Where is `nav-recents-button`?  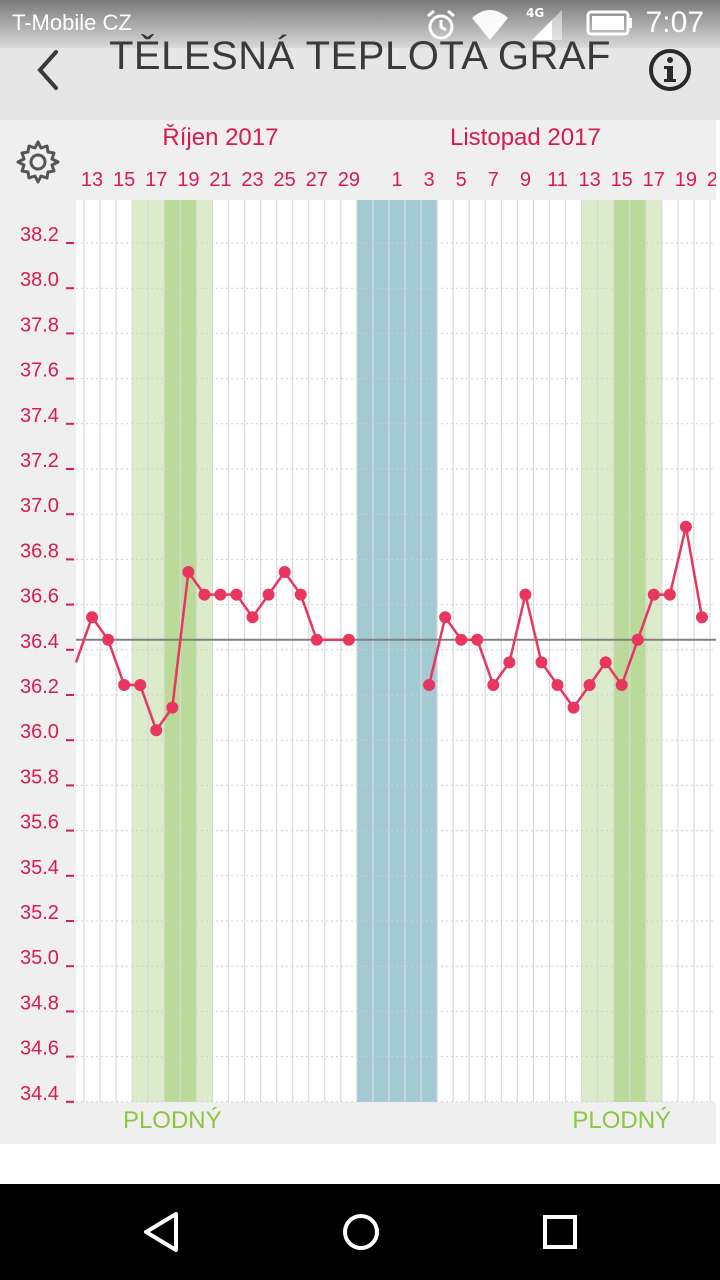 nav-recents-button is located at coordinates (560, 1232).